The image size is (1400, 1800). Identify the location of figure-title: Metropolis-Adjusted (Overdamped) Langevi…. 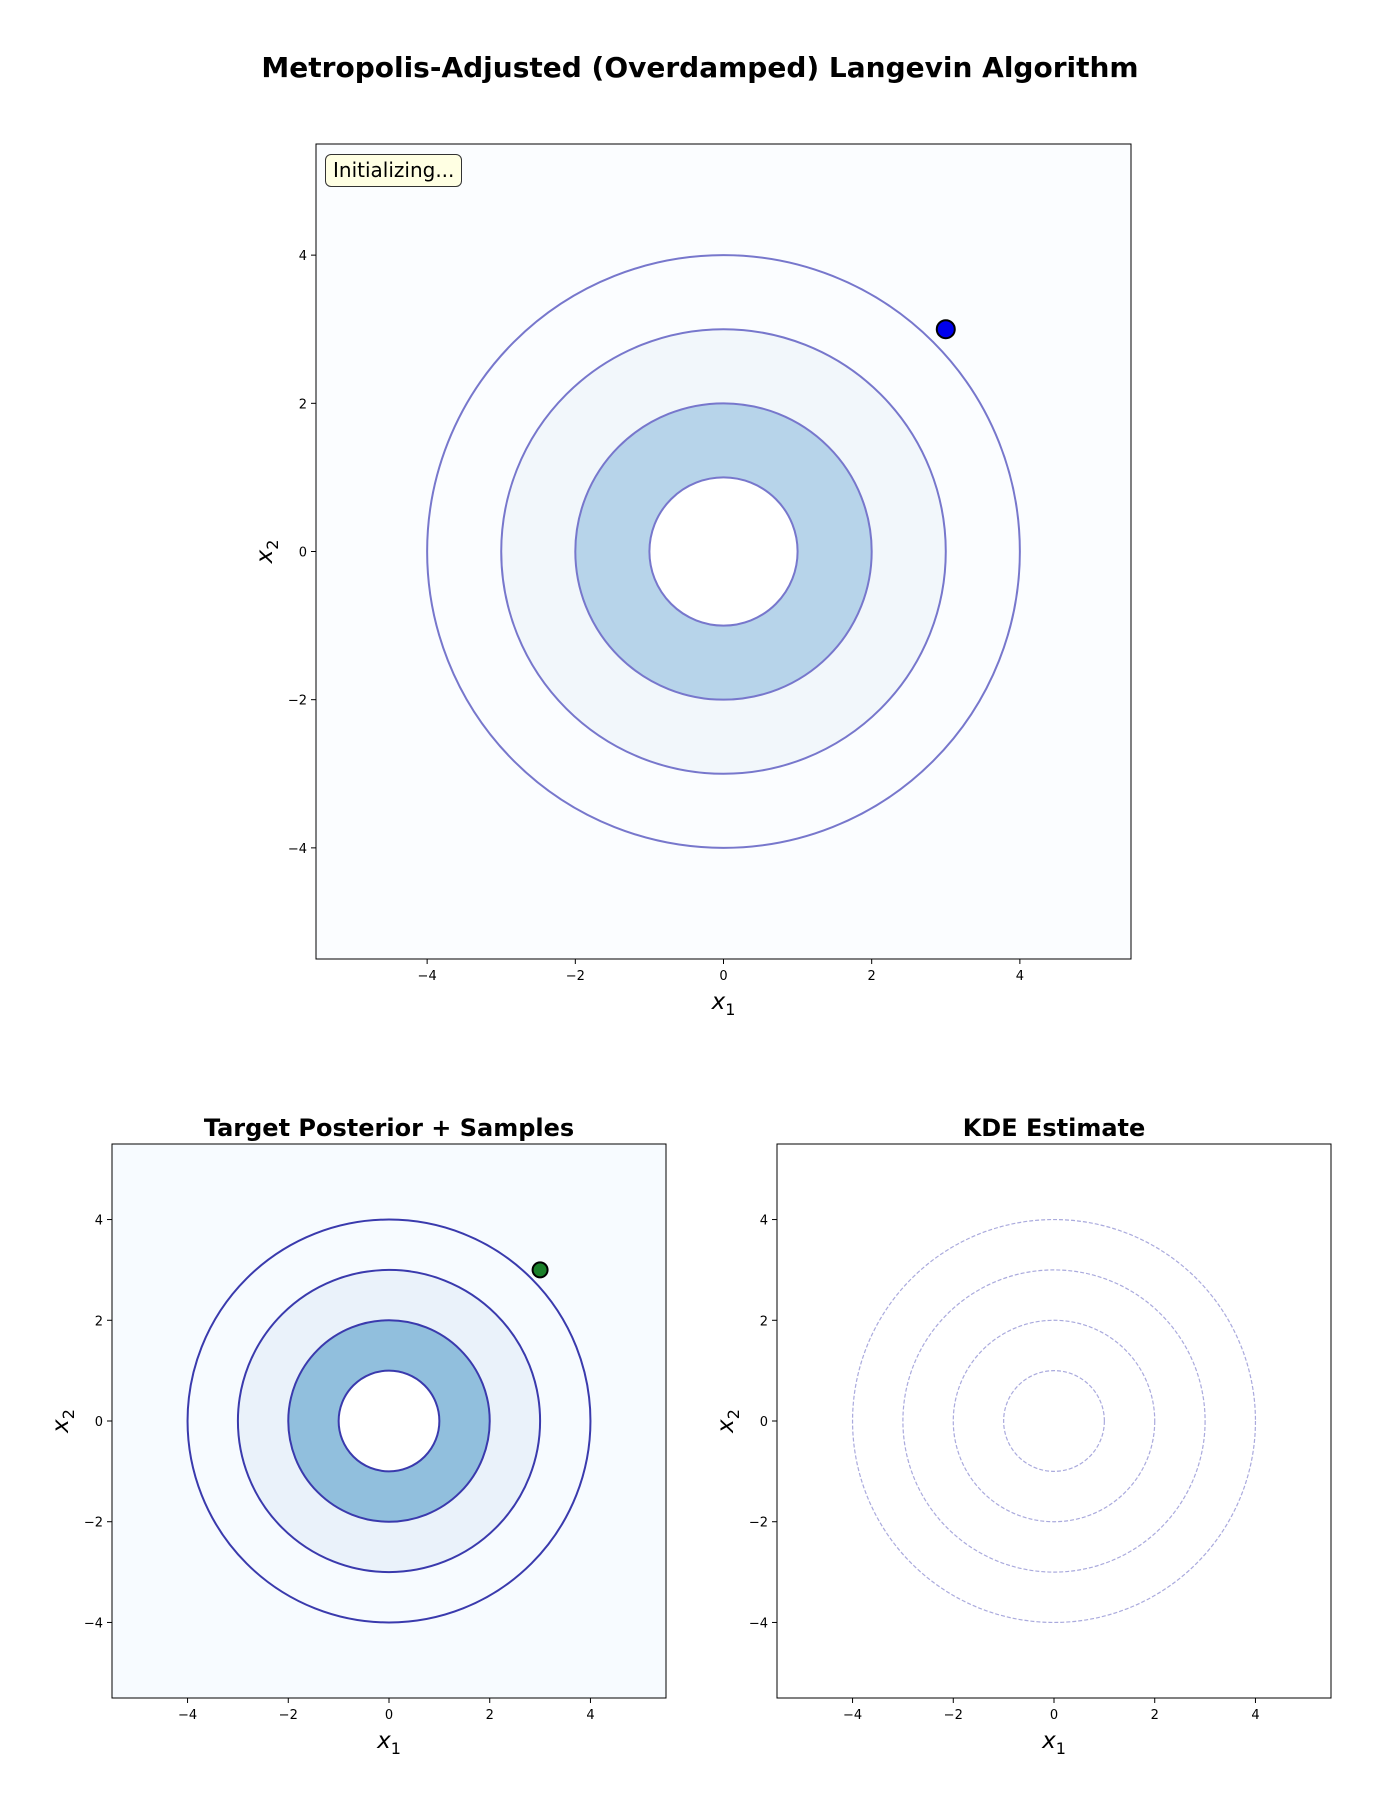
(699, 67).